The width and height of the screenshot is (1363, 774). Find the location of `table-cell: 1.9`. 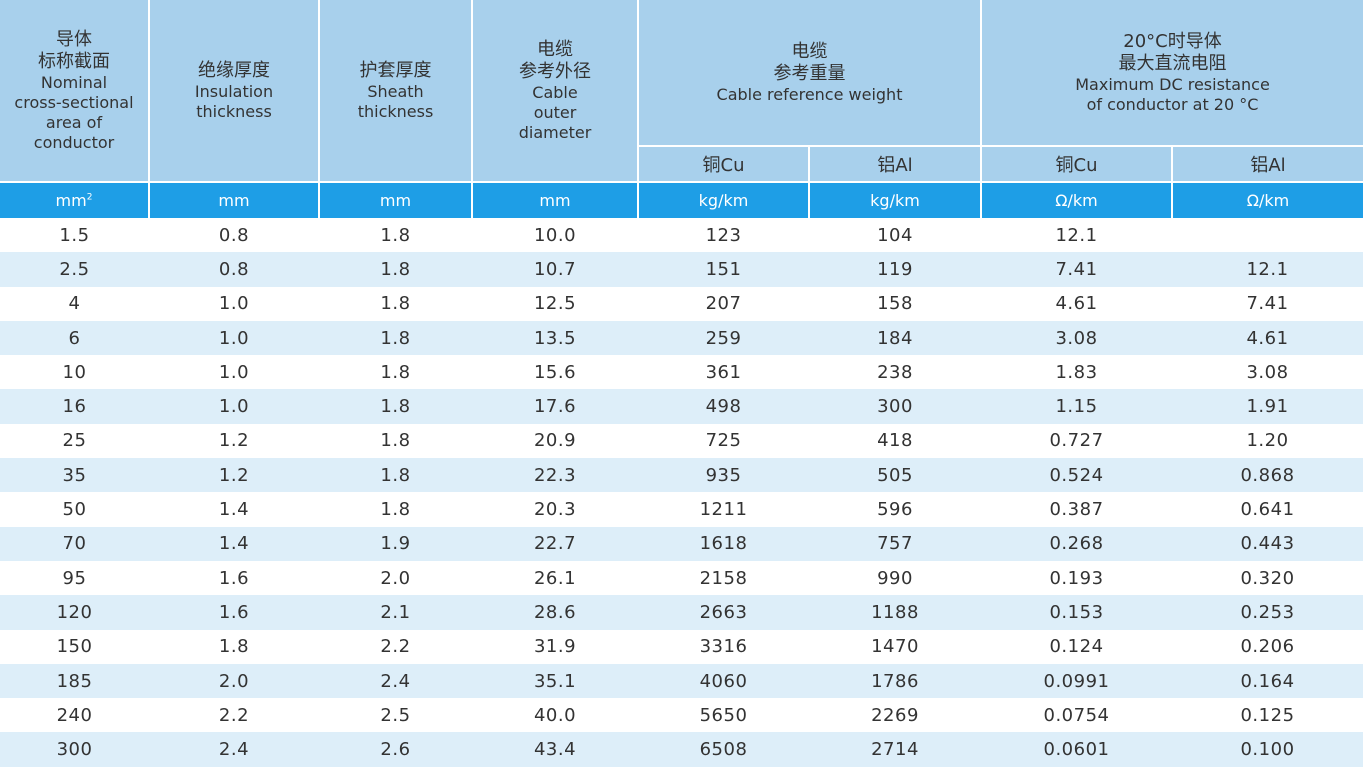

table-cell: 1.9 is located at coordinates (395, 543).